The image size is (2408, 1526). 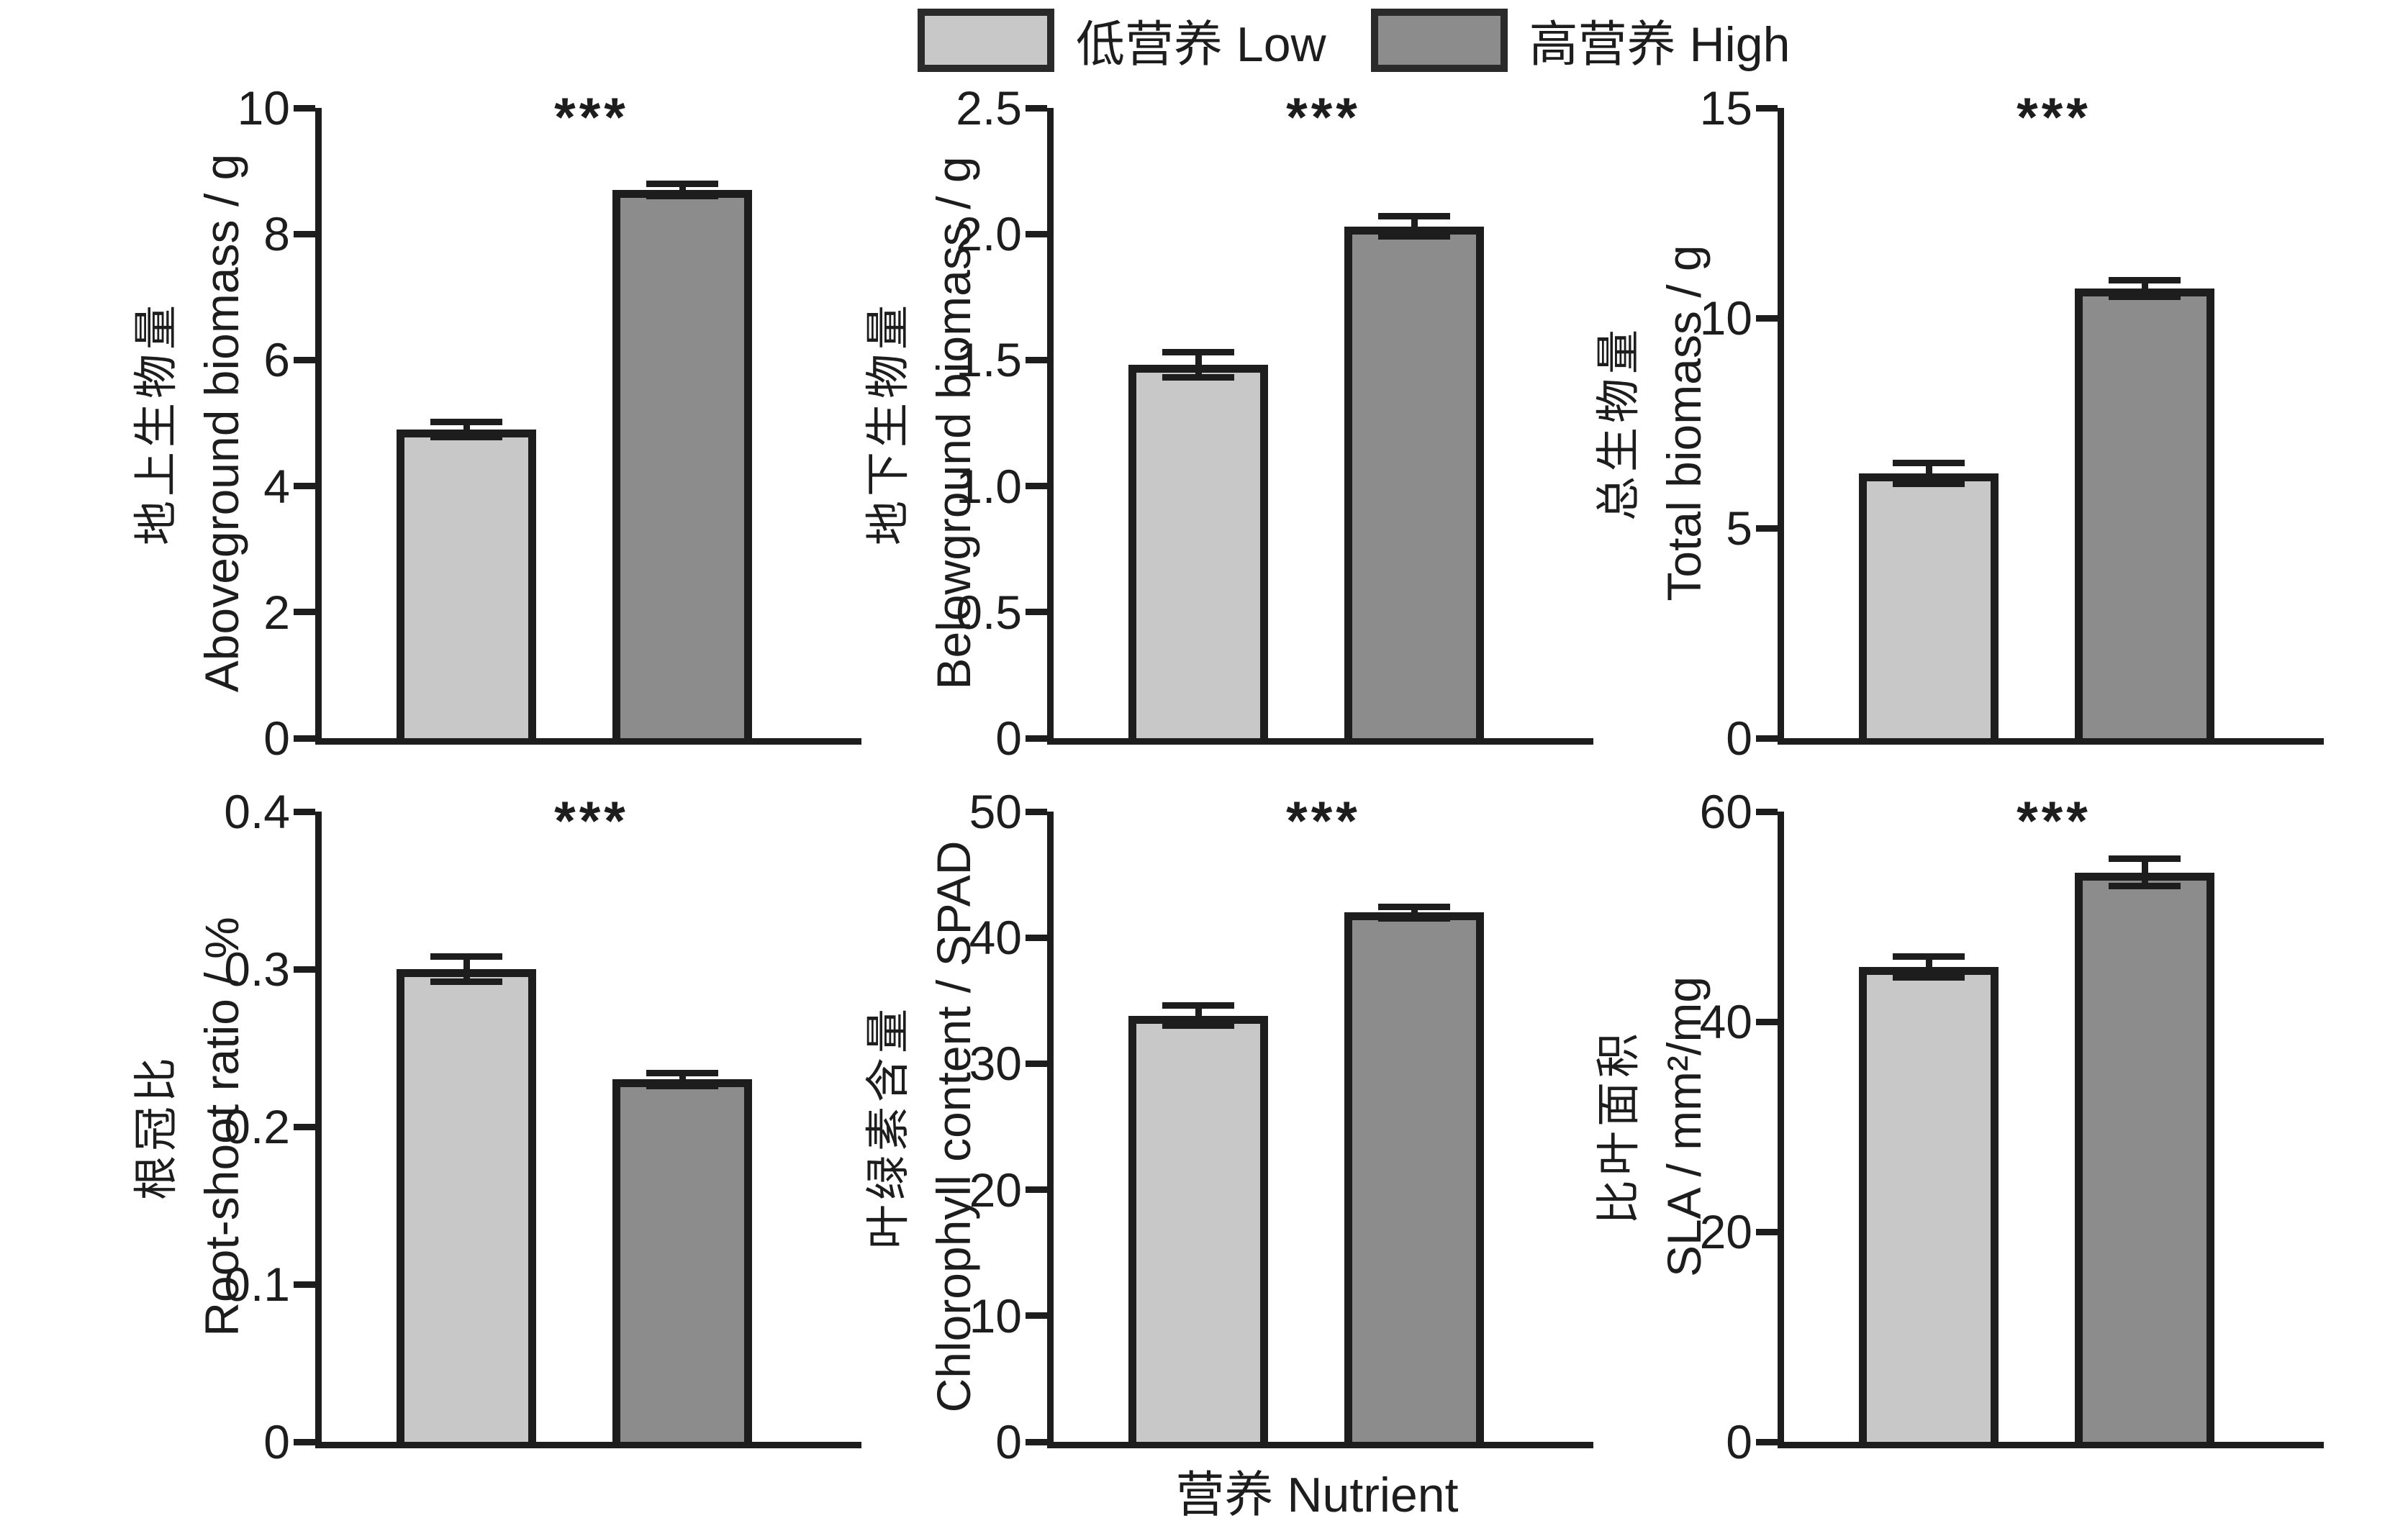 What do you see at coordinates (1619, 1127) in the screenshot?
I see `y-axis-label-cn: 比叶面积` at bounding box center [1619, 1127].